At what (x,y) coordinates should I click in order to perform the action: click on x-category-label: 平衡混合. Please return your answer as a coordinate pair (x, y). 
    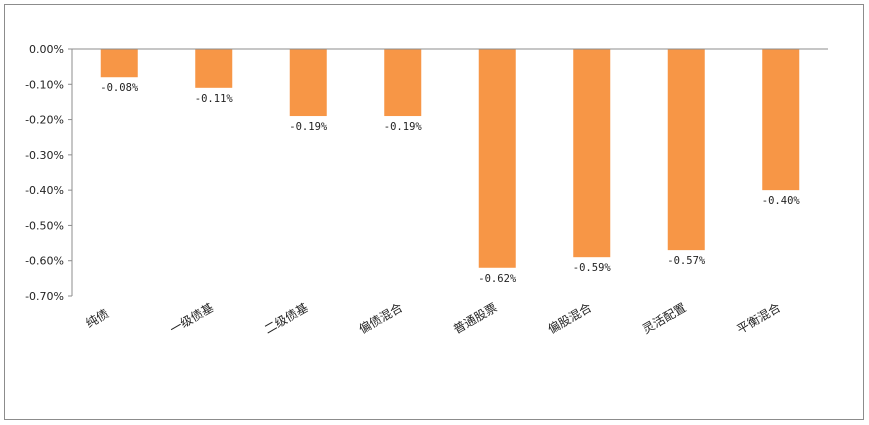
    Looking at the image, I should click on (758, 318).